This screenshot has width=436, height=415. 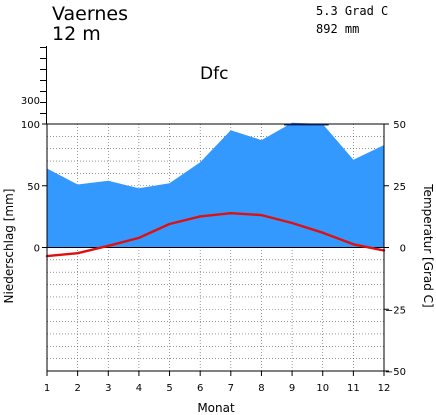 I want to click on x-tick-label: 4, so click(x=139, y=388).